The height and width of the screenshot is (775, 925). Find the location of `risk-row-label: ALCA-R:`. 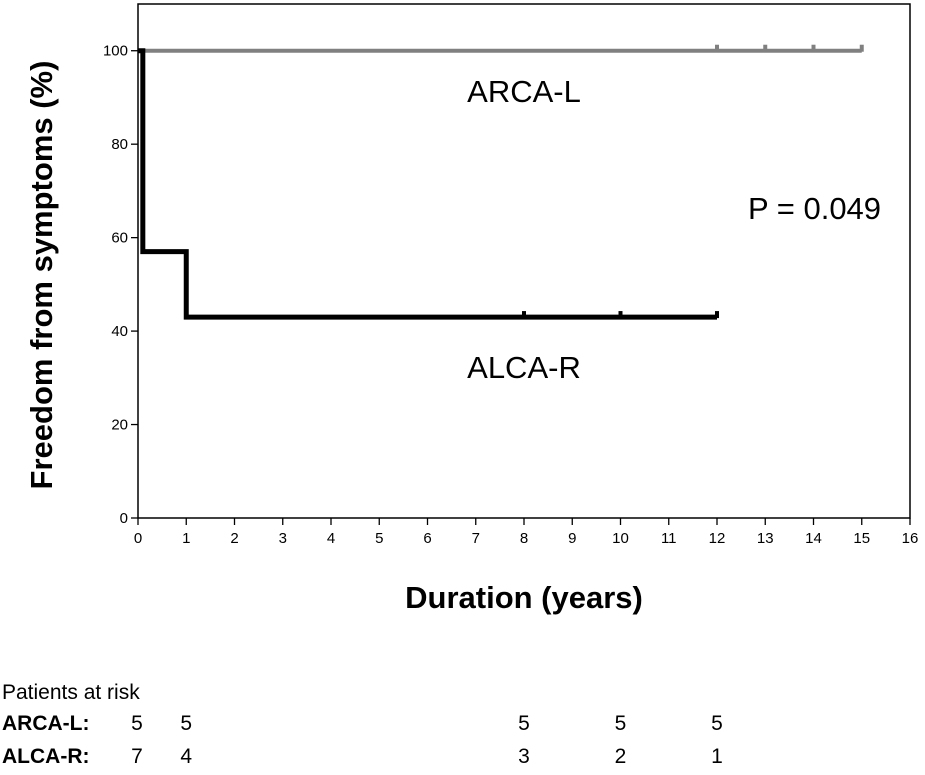

risk-row-label: ALCA-R: is located at coordinates (46, 756).